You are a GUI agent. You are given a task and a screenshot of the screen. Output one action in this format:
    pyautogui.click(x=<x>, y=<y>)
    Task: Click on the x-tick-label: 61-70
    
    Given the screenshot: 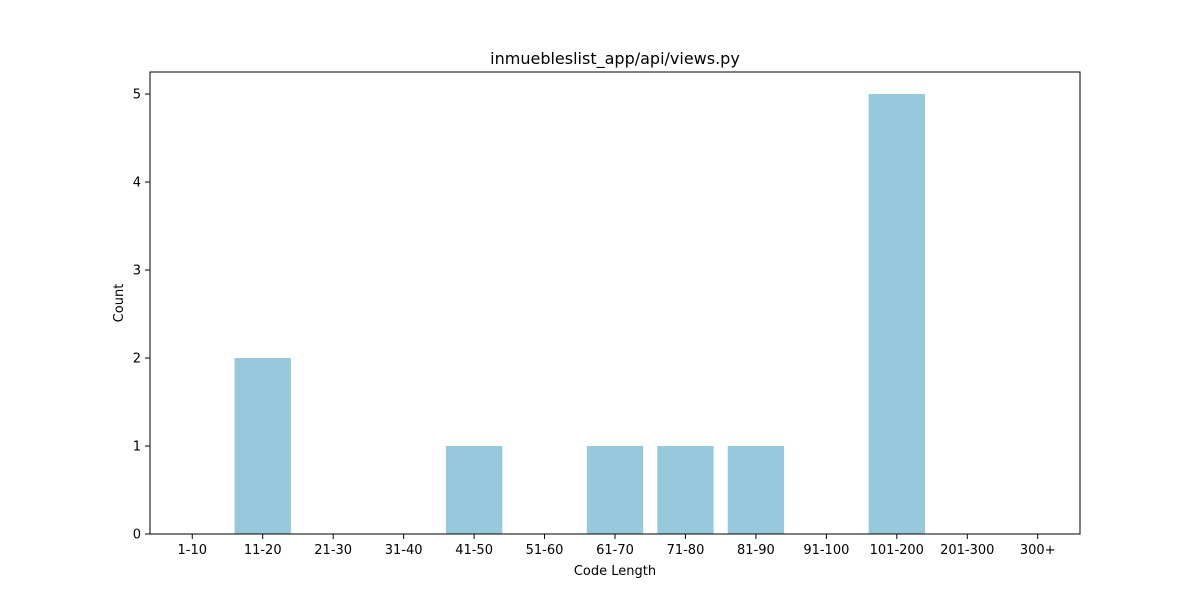 What is the action you would take?
    pyautogui.click(x=615, y=550)
    